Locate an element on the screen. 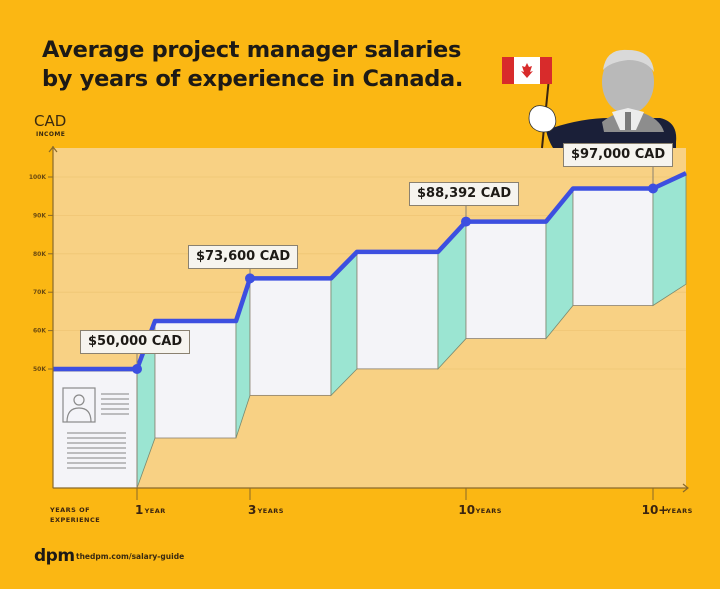 The image size is (720, 589). title-line-1: Average project manager salaries is located at coordinates (252, 50).